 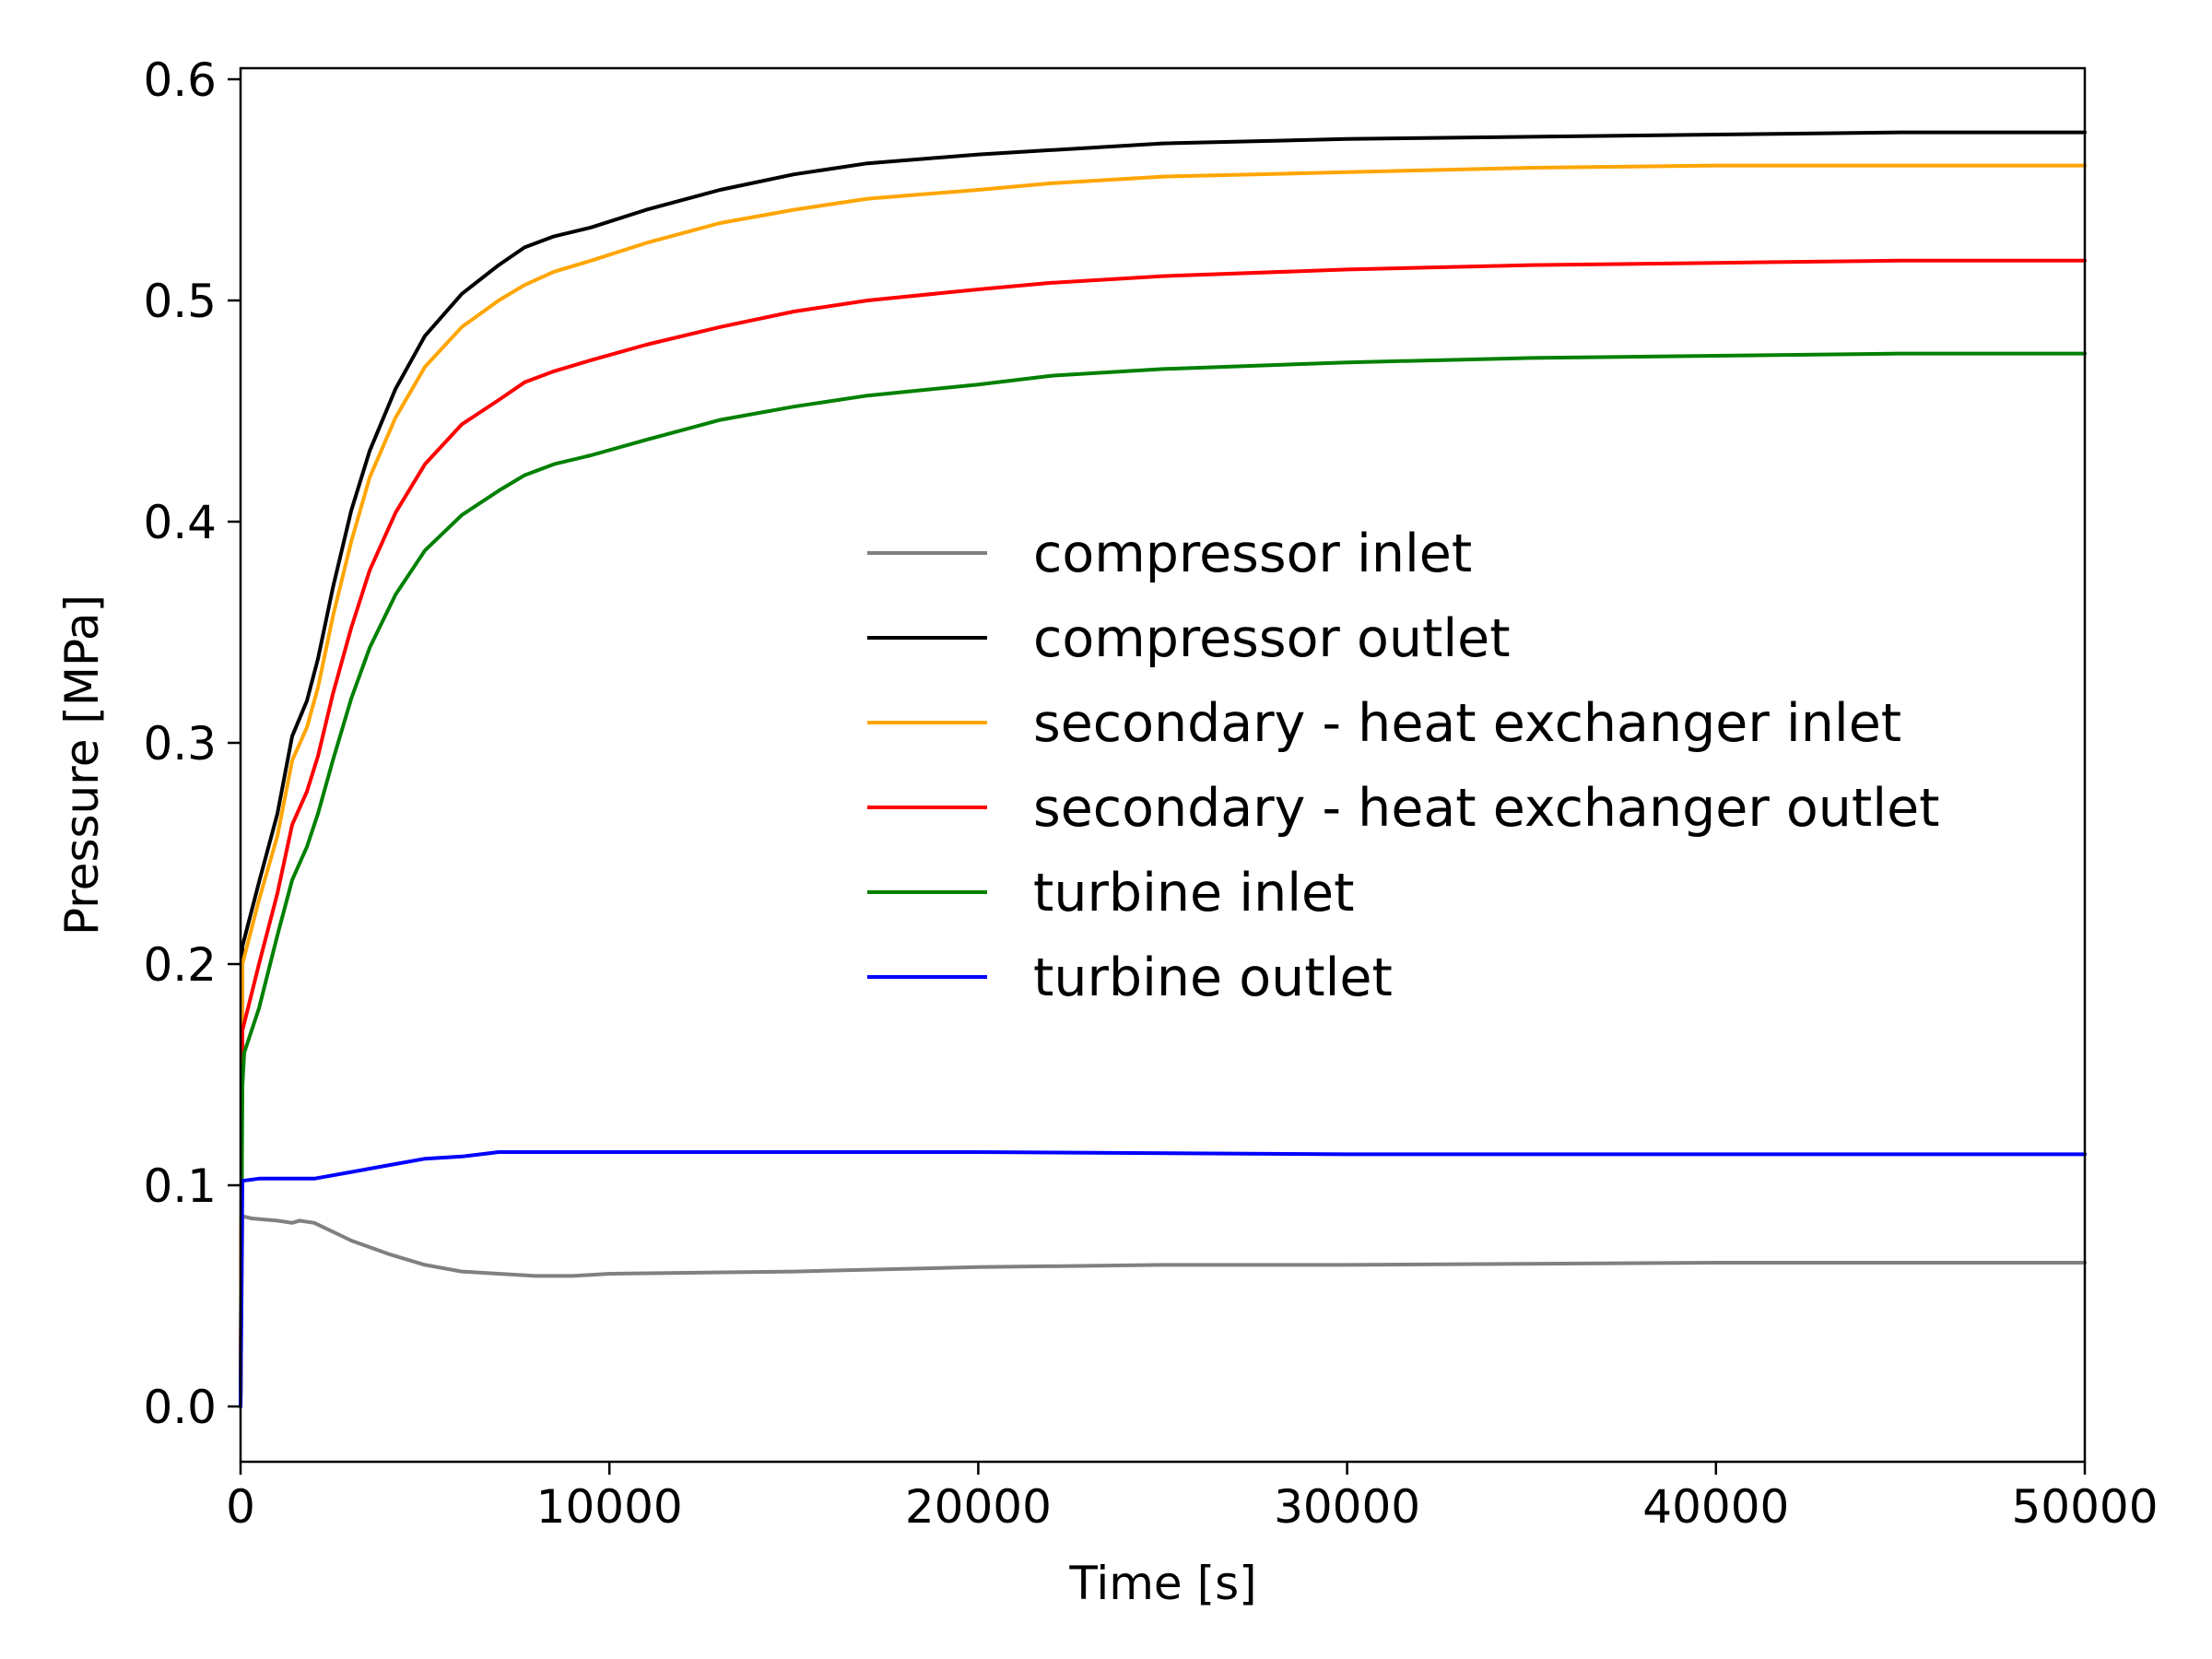 I want to click on x-tick-label: 30000, so click(x=1347, y=1507).